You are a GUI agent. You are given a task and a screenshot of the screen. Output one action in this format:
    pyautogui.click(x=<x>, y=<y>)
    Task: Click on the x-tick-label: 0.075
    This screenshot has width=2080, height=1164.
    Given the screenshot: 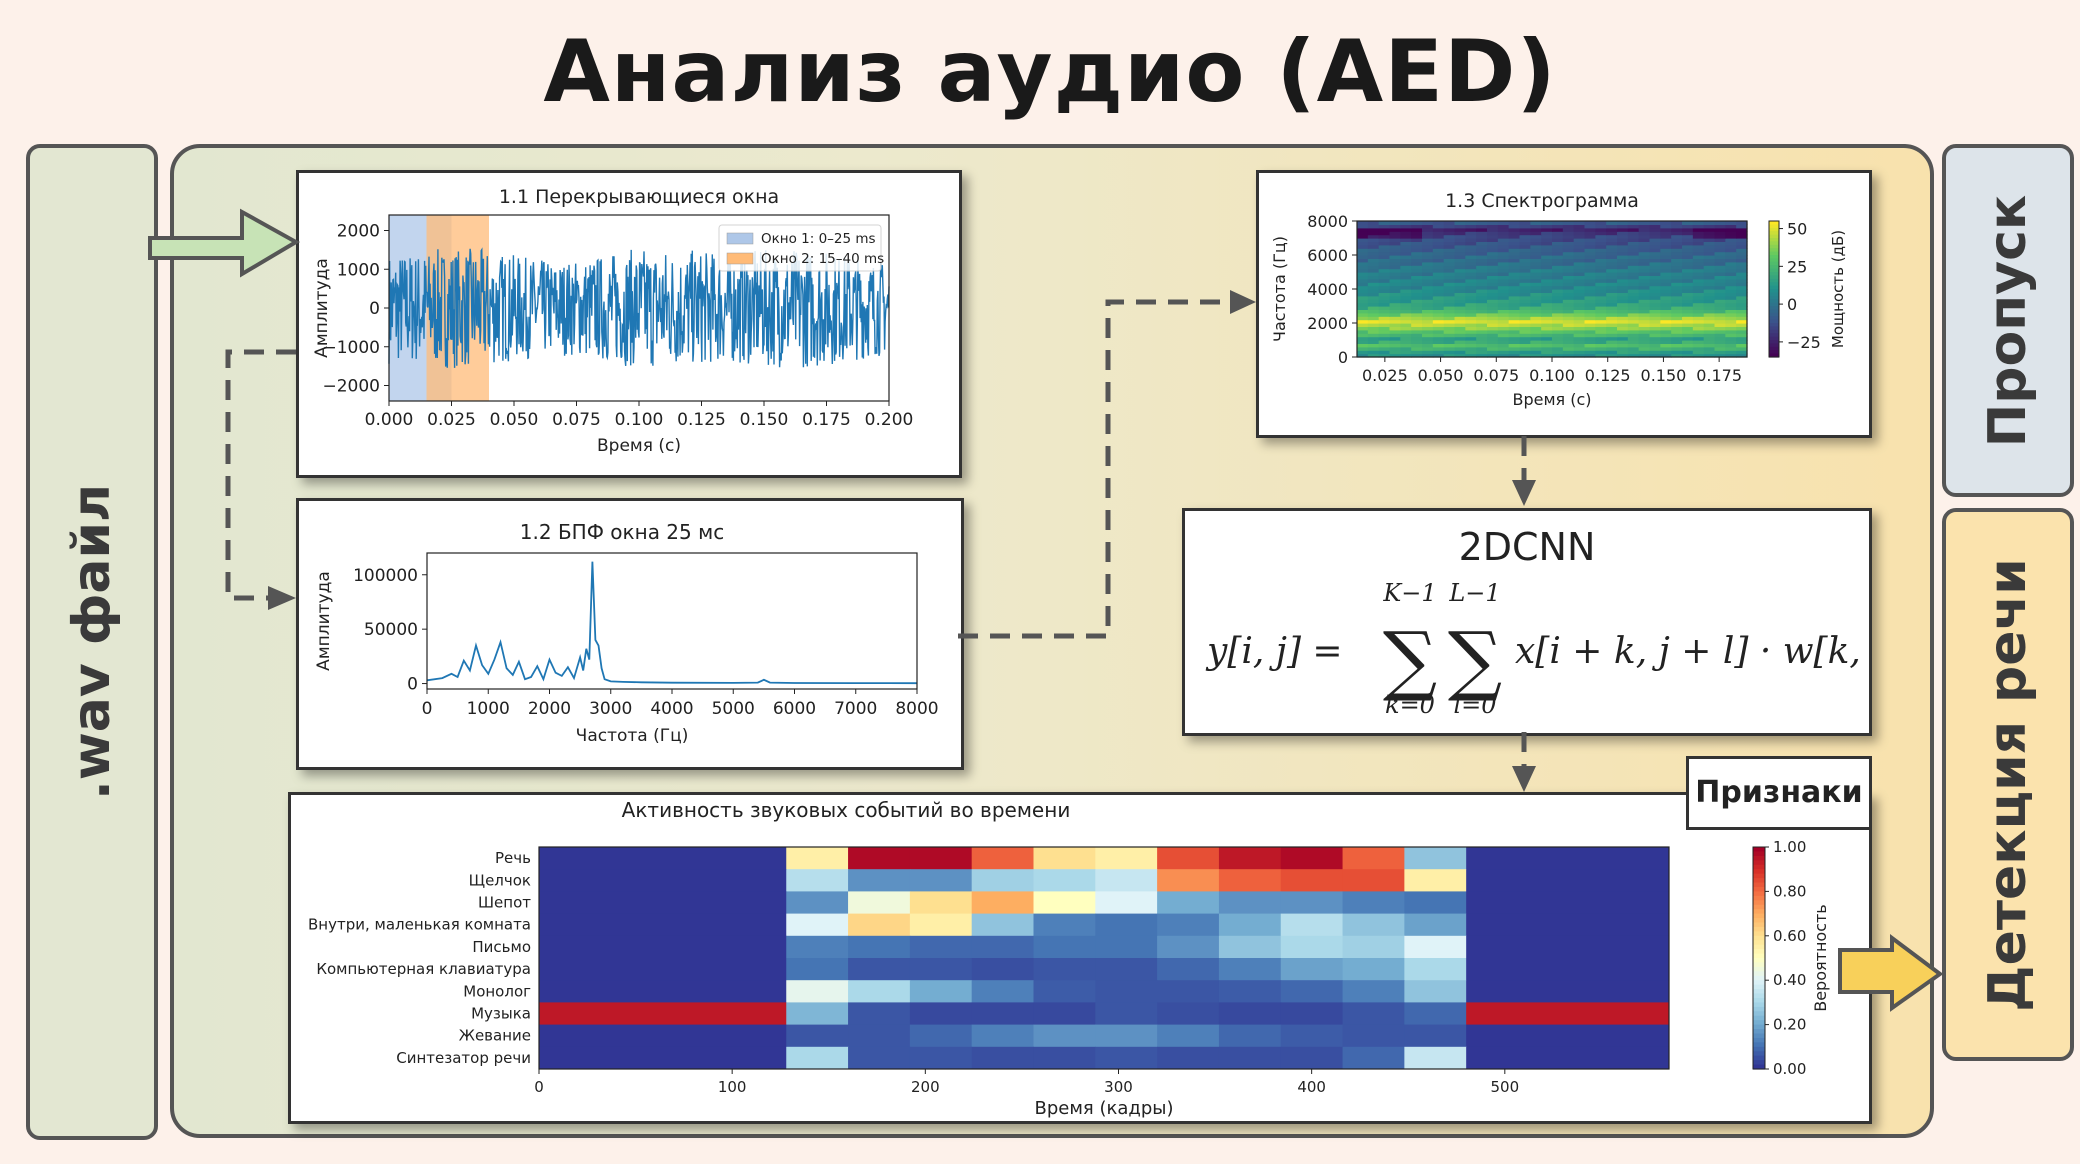 What is the action you would take?
    pyautogui.click(x=1496, y=375)
    